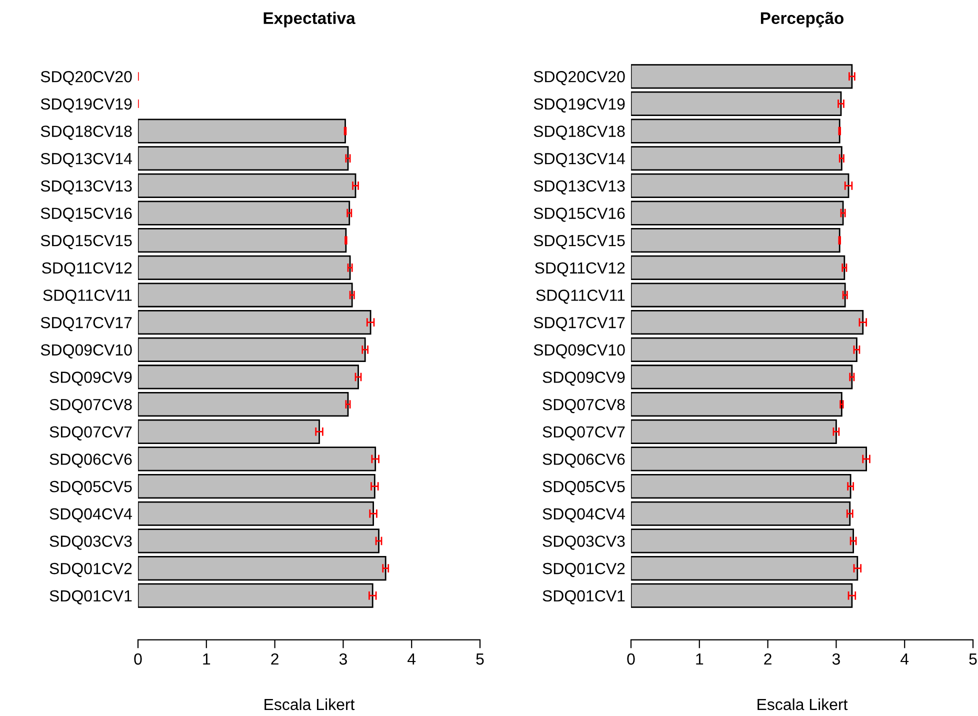 This screenshot has width=978, height=716. What do you see at coordinates (802, 20) in the screenshot?
I see `chart-title: Percepção` at bounding box center [802, 20].